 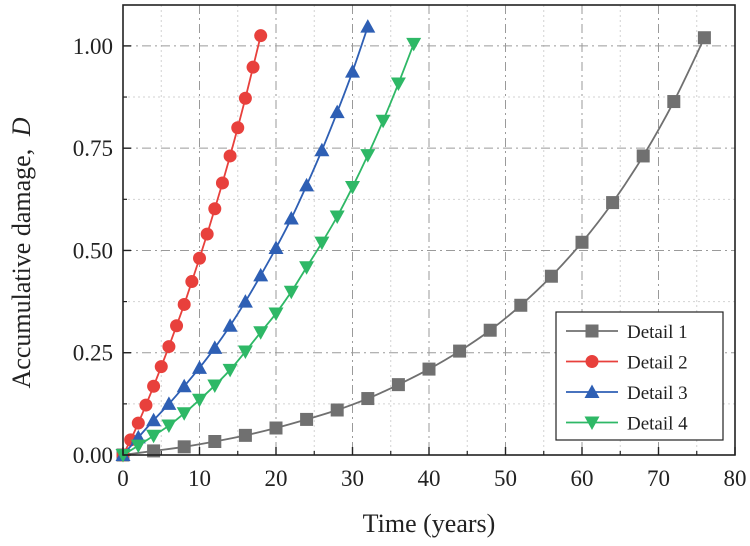 I want to click on y-tick-label: 0.25, so click(x=93, y=353).